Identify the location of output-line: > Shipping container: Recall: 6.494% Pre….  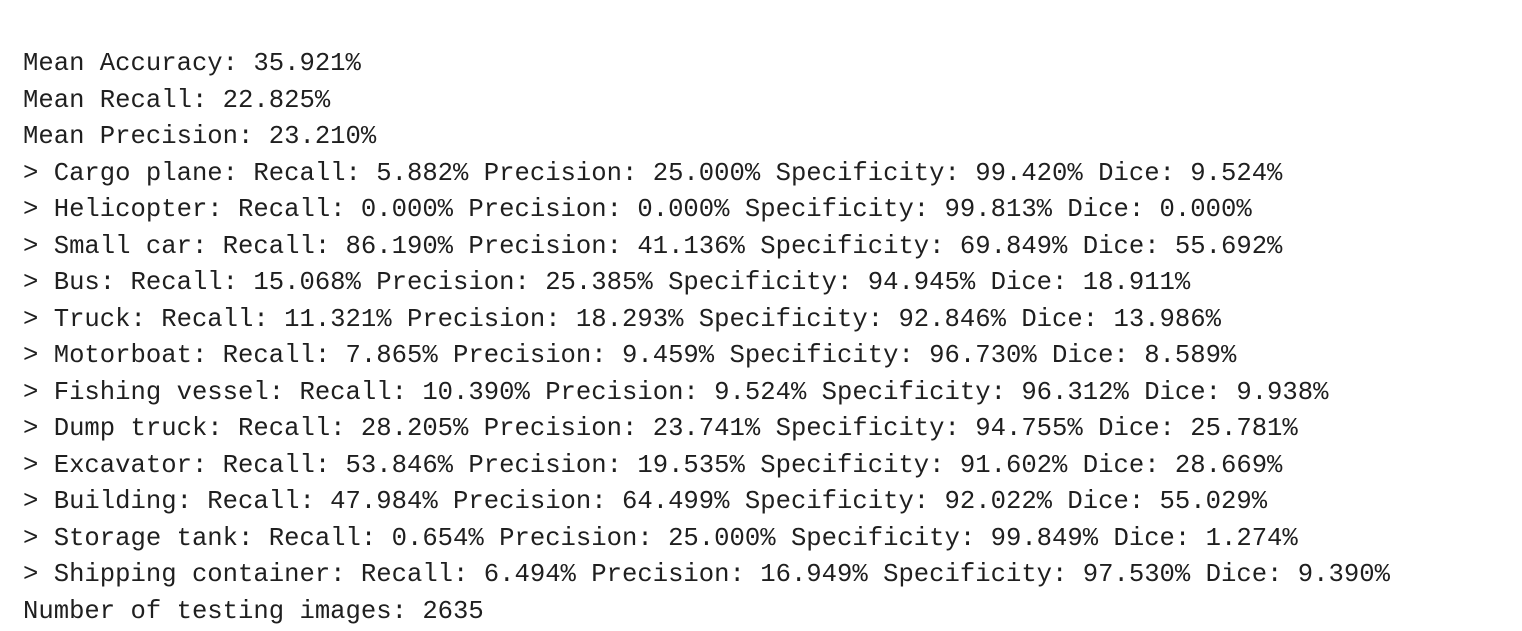
(706, 574).